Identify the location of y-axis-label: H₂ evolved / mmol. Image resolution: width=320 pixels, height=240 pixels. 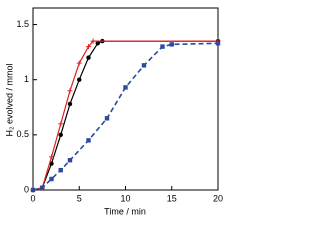
(9, 99).